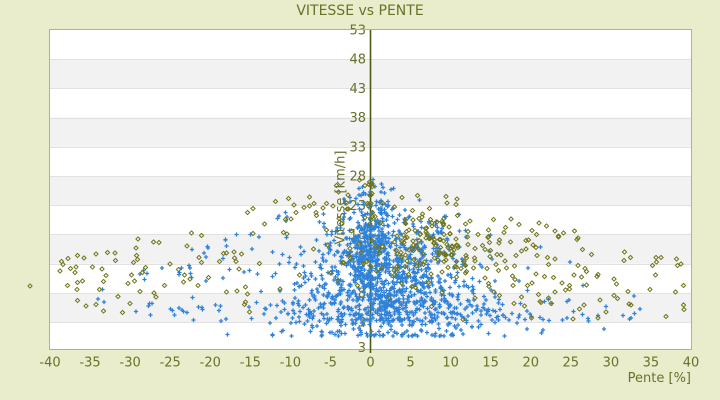 This screenshot has height=400, width=720. Describe the element at coordinates (370, 363) in the screenshot. I see `x-tick-label: 0` at that location.